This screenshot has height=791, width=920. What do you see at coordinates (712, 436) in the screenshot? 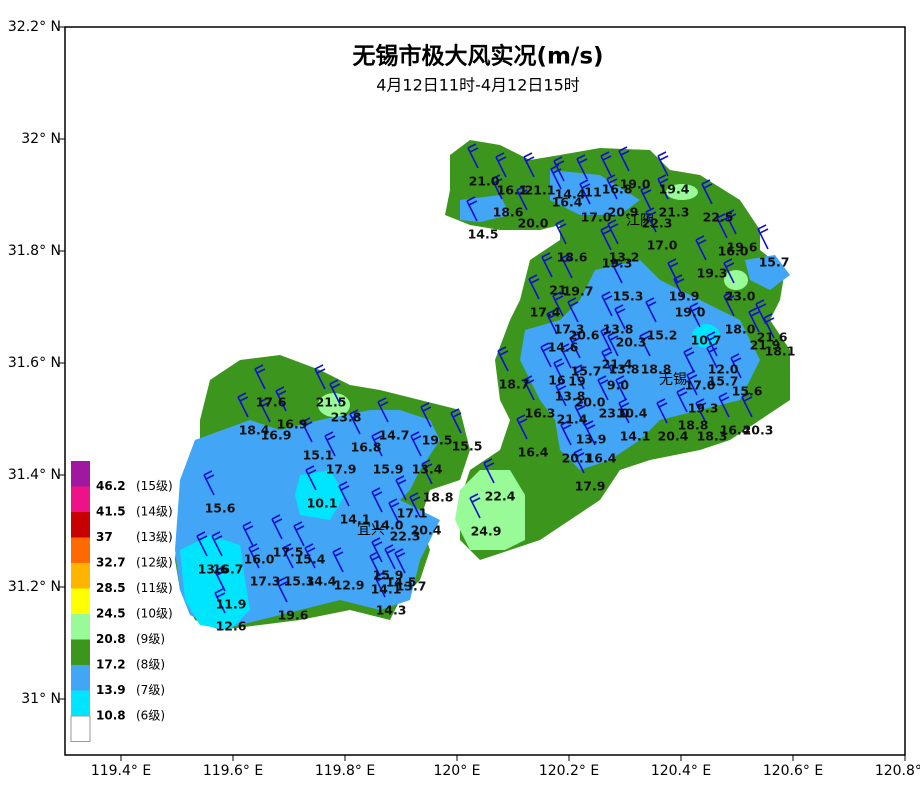
I see `station-value: 18.3` at bounding box center [712, 436].